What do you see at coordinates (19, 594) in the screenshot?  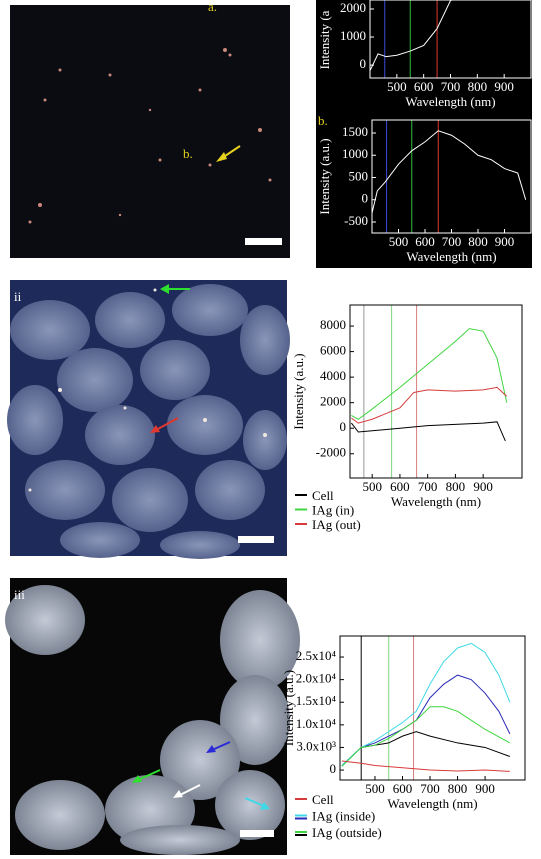 I see `label-iii: iii` at bounding box center [19, 594].